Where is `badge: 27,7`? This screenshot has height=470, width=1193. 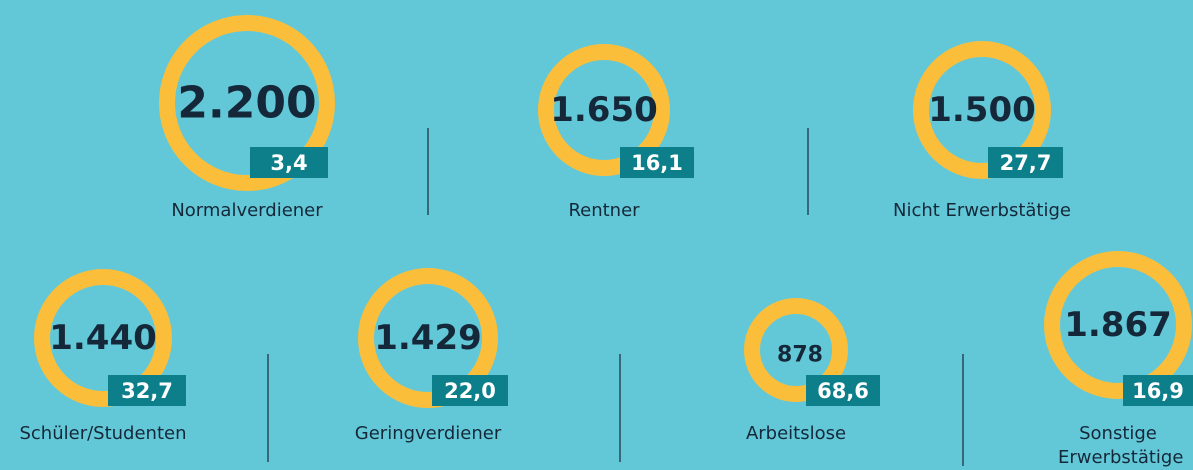 badge: 27,7 is located at coordinates (1025, 162).